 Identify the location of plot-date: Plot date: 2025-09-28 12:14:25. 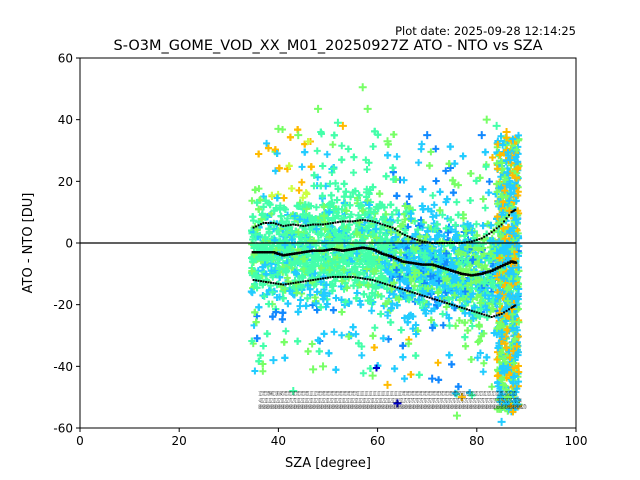
(485, 31).